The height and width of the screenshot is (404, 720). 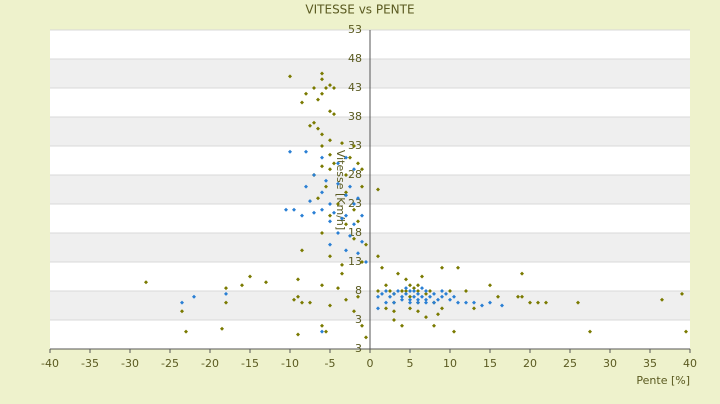 I want to click on y-tick-label: 28, so click(x=355, y=174).